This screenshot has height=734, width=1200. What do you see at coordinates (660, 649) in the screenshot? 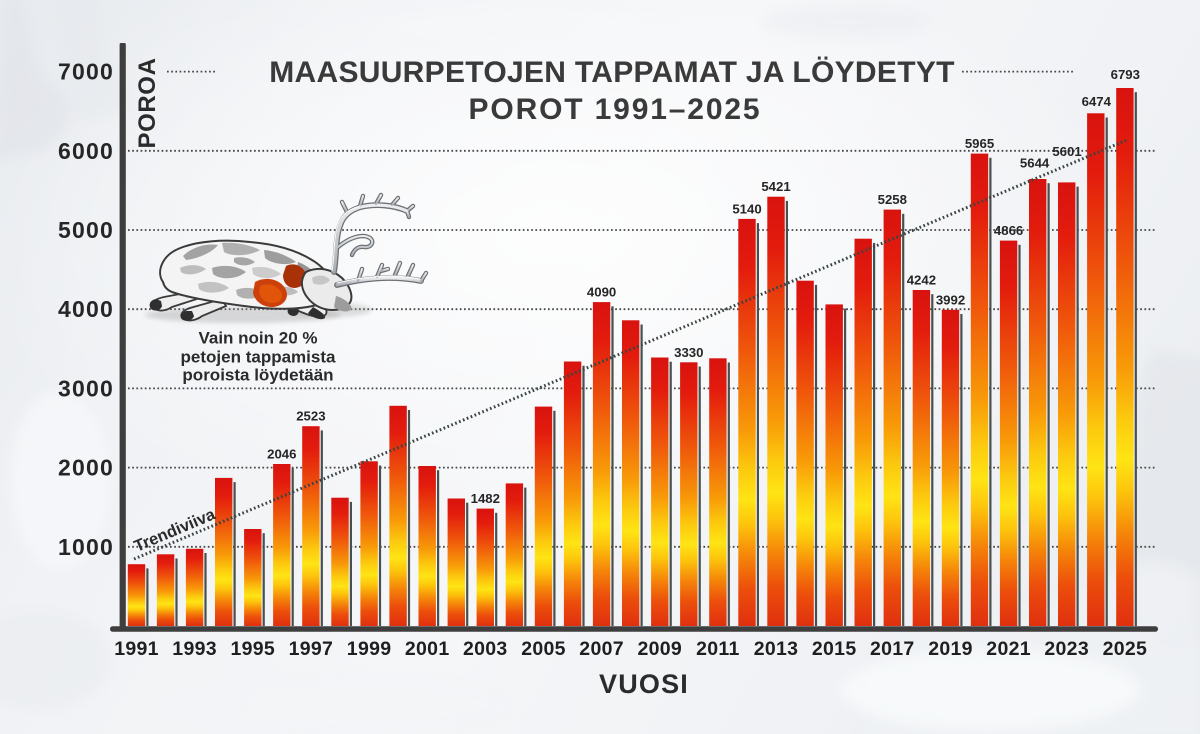
I see `svg-text: 2009` at bounding box center [660, 649].